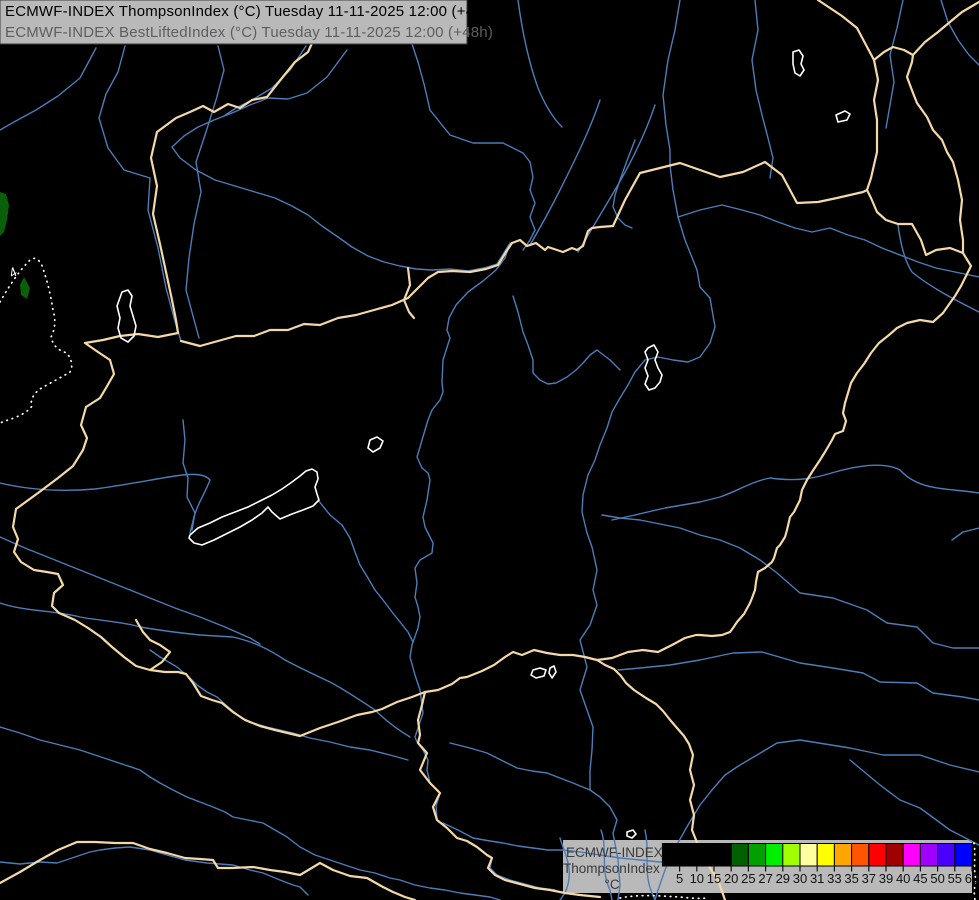 This screenshot has height=900, width=979. Describe the element at coordinates (205, 192) in the screenshot. I see `river-vah` at that location.